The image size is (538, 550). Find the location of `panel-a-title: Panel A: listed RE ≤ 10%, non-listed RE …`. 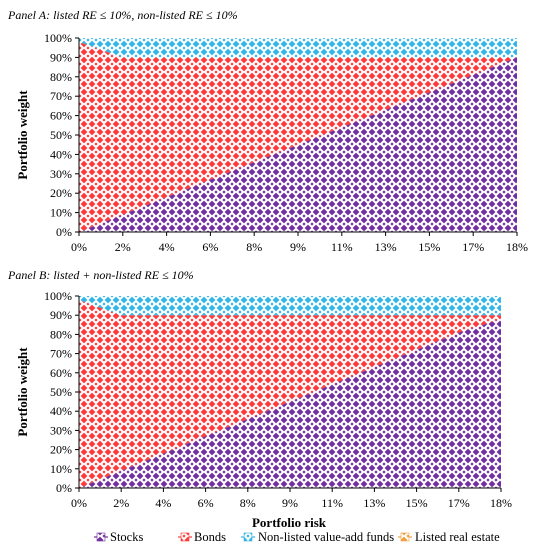

panel-a-title: Panel A: listed RE ≤ 10%, non-listed RE … is located at coordinates (122, 15).